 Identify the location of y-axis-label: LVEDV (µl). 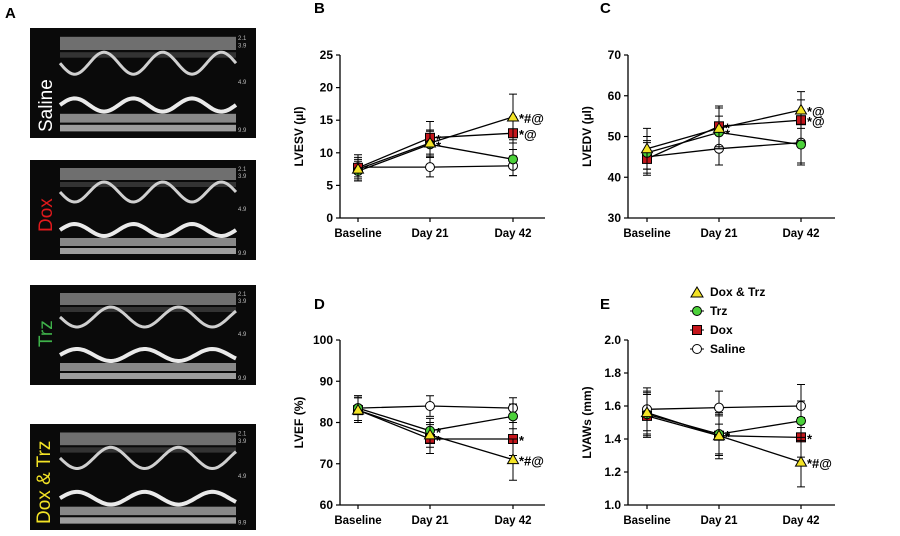
(587, 136).